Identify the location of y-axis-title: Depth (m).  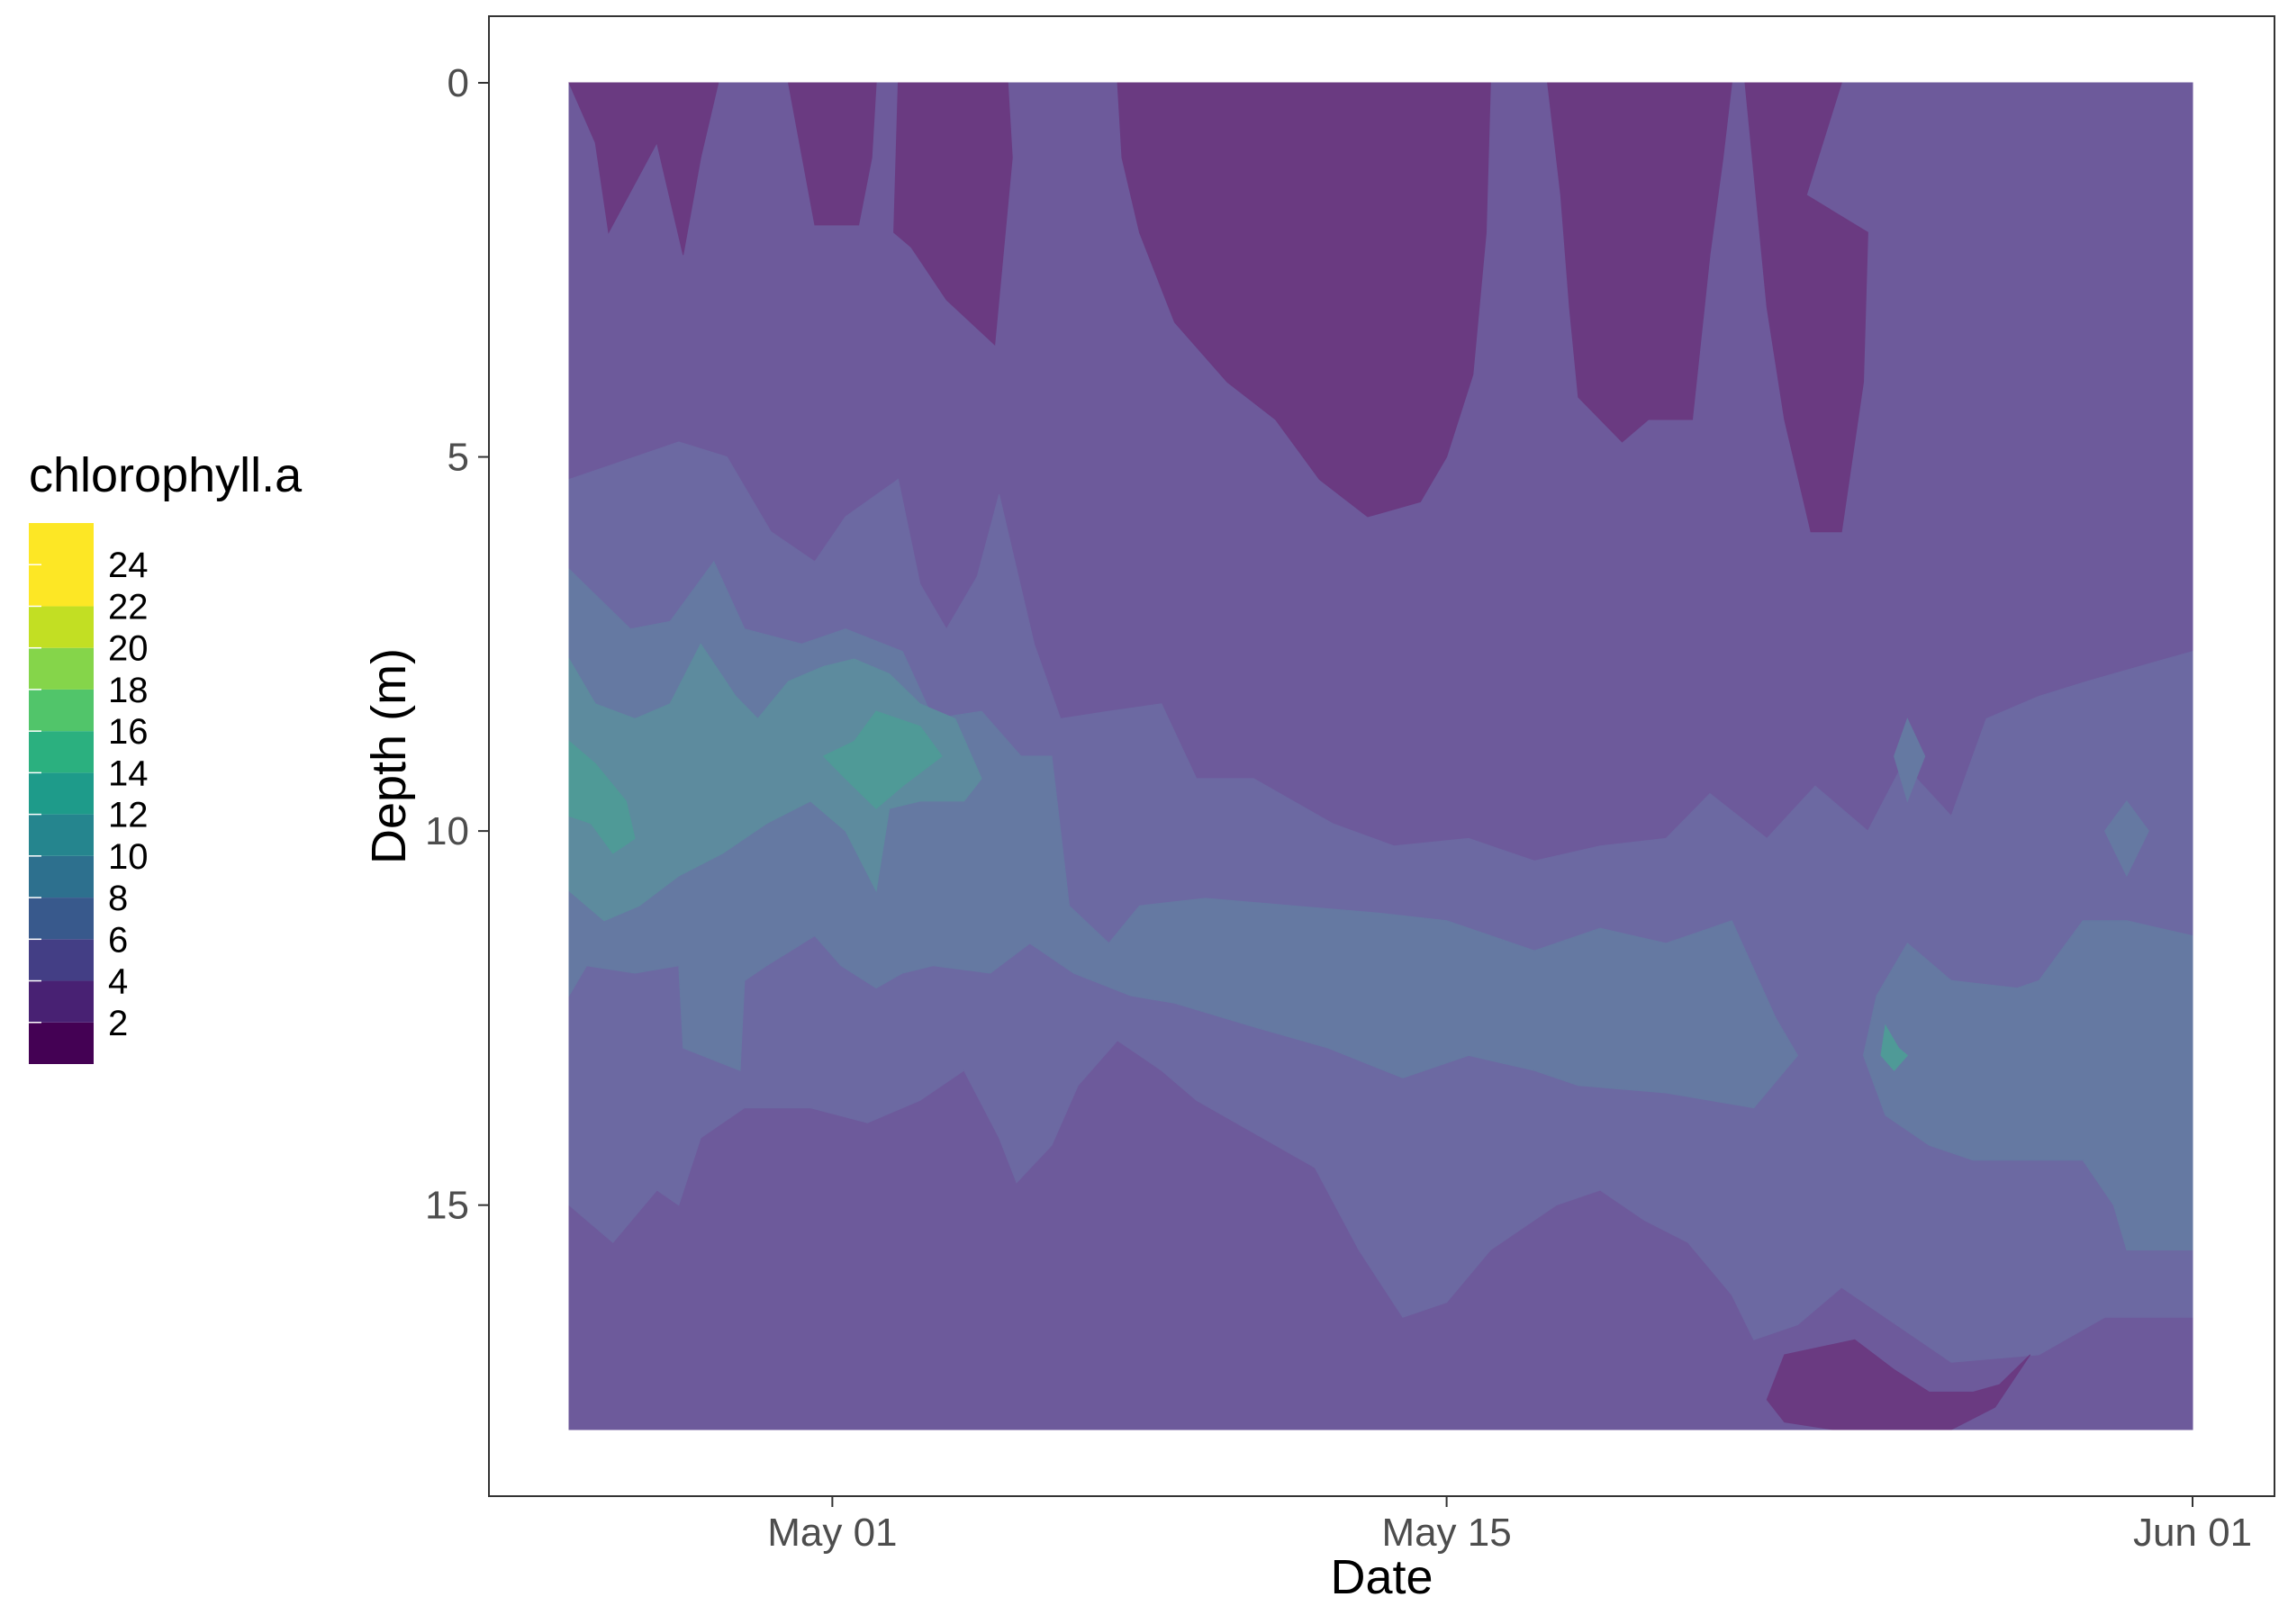
(389, 756).